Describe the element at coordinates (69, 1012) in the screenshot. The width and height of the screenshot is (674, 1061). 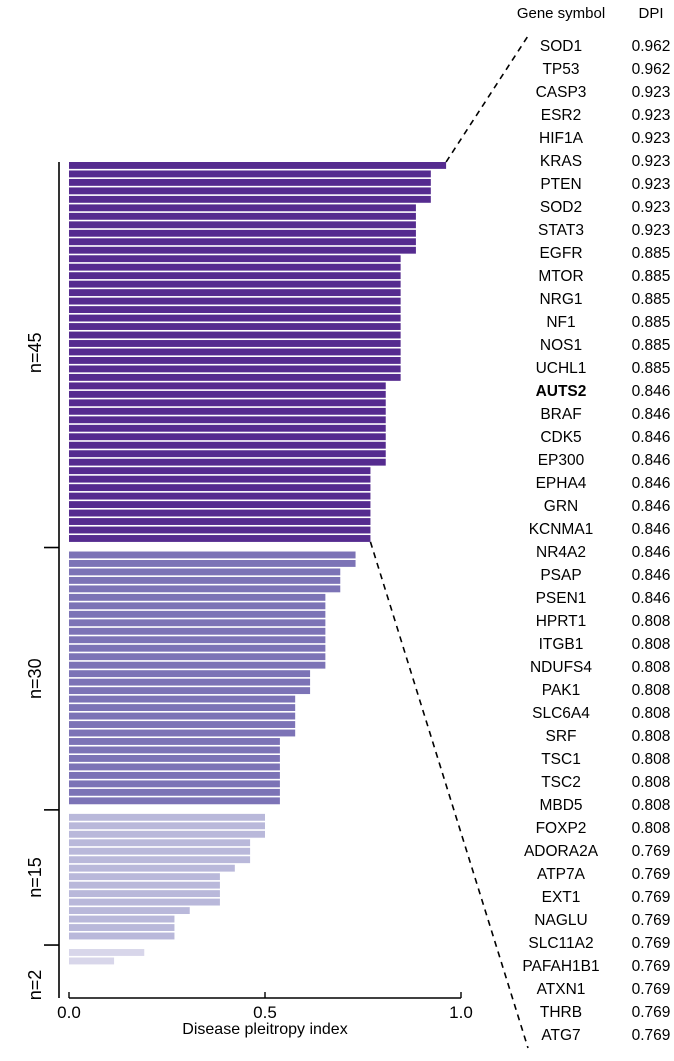
I see `x-tick-label: 0.0` at that location.